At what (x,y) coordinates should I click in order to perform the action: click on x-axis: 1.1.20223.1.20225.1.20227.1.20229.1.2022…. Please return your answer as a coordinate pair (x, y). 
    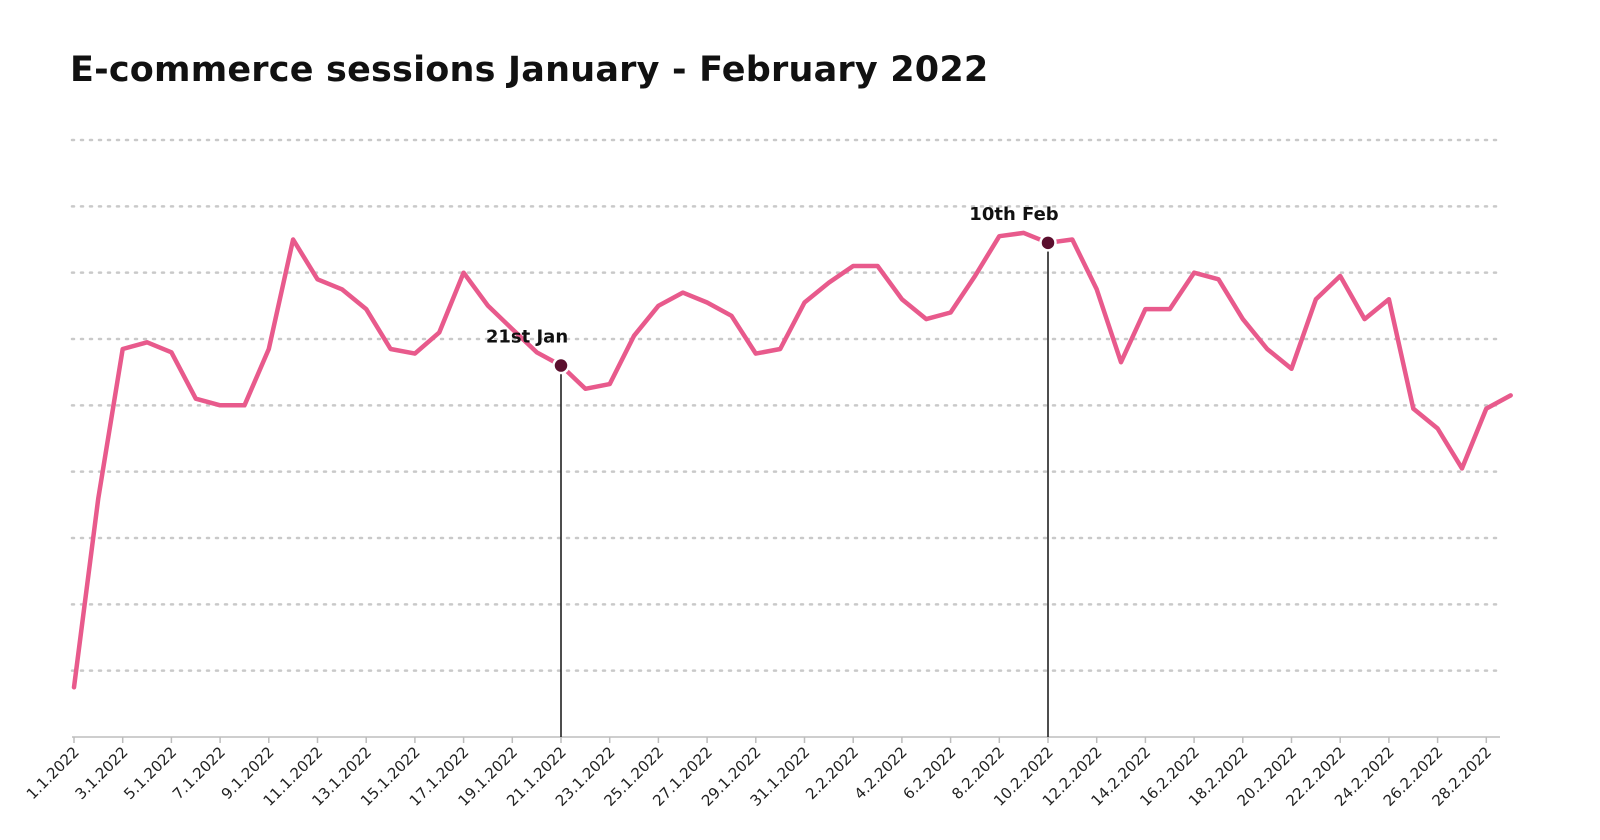
    Looking at the image, I should click on (761, 773).